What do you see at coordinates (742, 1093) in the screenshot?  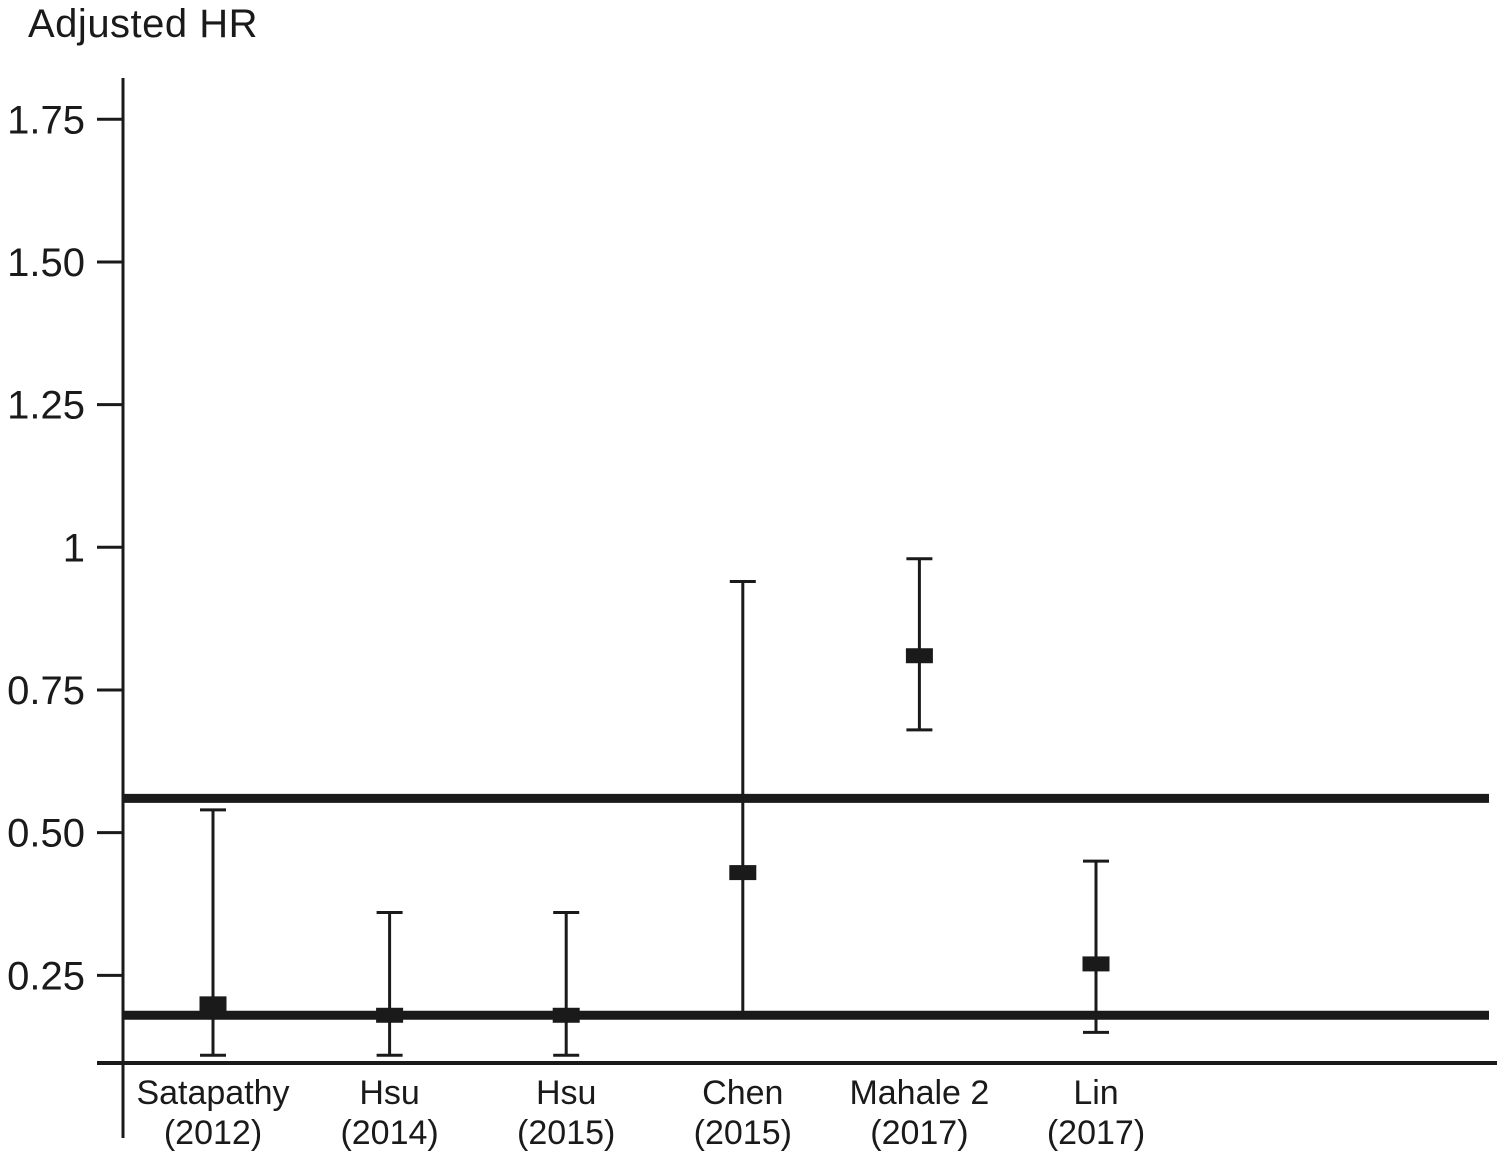 I see `x-label-name: Chen` at bounding box center [742, 1093].